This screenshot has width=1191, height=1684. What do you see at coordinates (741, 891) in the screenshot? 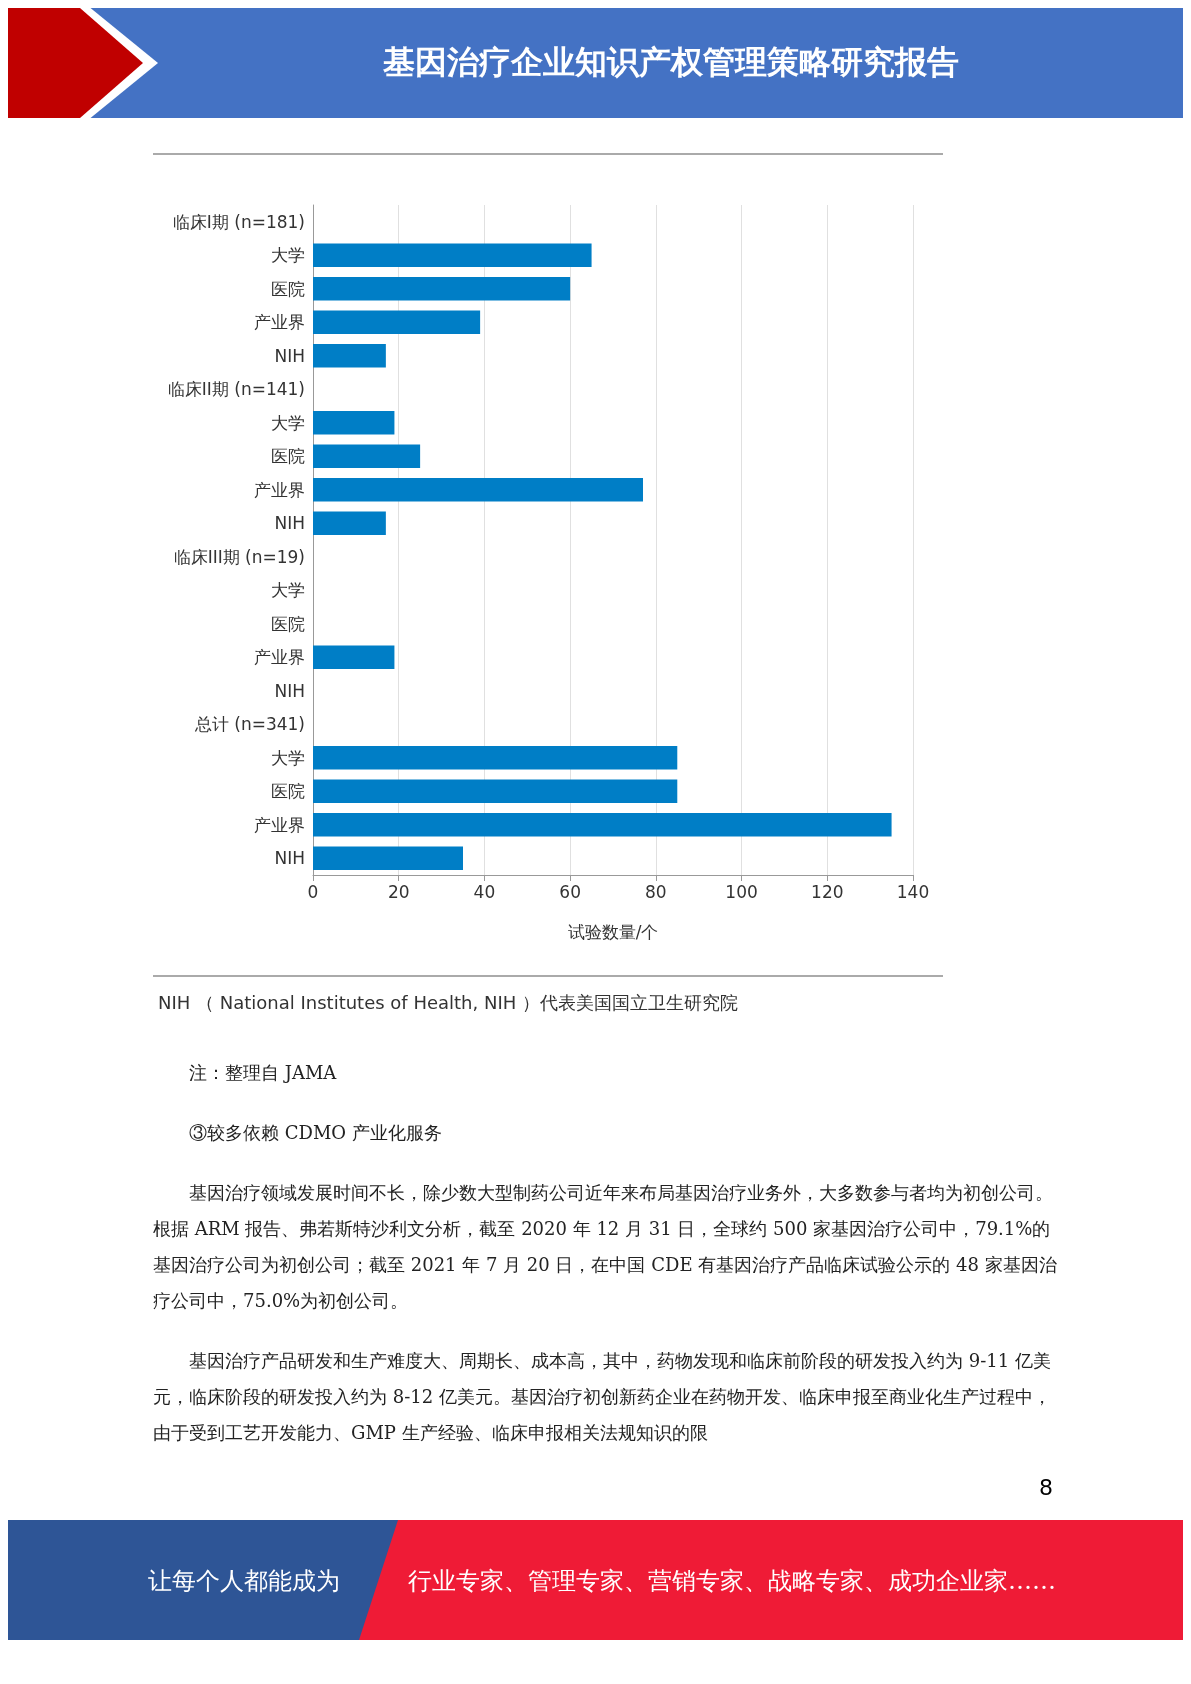
I see `x-tick-label: 100` at bounding box center [741, 891].